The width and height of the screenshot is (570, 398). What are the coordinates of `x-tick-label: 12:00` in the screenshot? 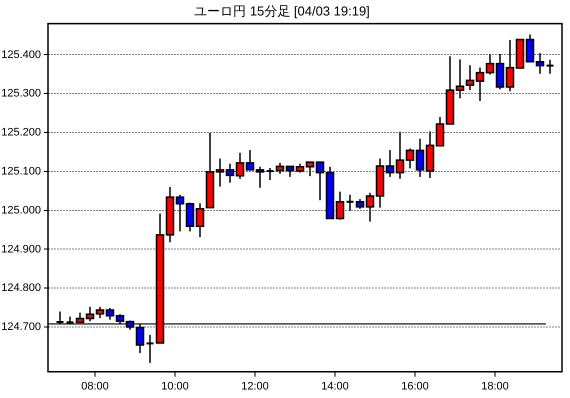 It's located at (255, 386).